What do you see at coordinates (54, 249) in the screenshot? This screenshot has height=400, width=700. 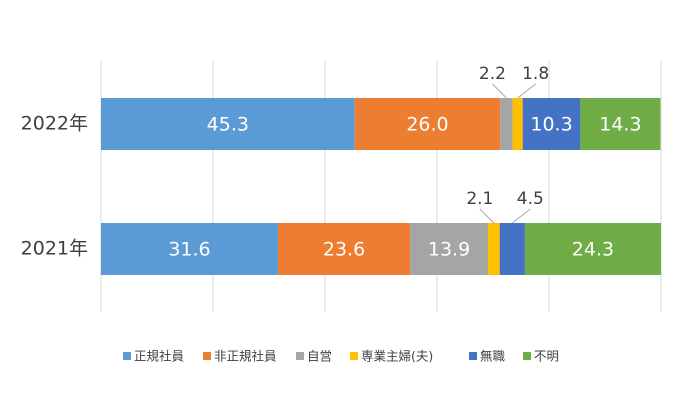 I see `y-tick-label: 2021年` at bounding box center [54, 249].